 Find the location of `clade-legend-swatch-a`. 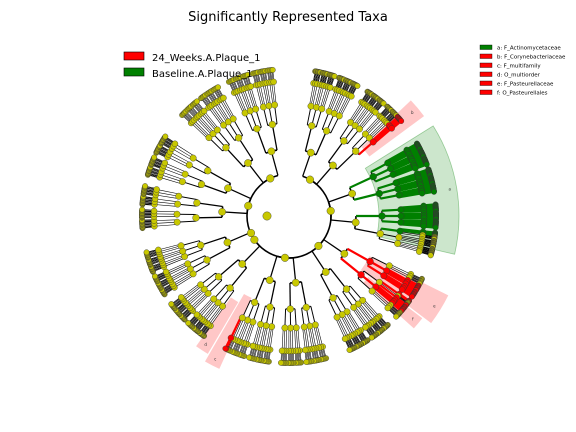

clade-legend-swatch-a is located at coordinates (486, 47).